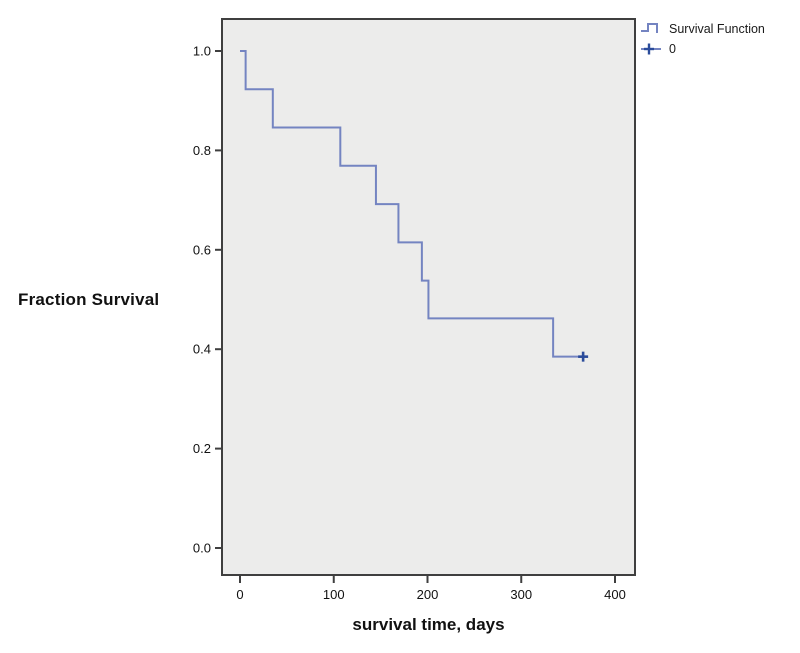 Image resolution: width=800 pixels, height=653 pixels. What do you see at coordinates (702, 49) in the screenshot?
I see `legend-item-censored: 0` at bounding box center [702, 49].